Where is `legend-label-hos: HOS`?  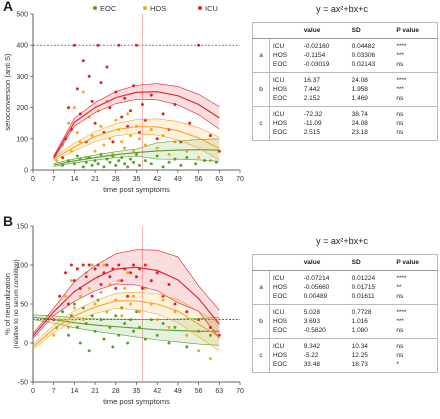 legend-label-hos: HOS is located at coordinates (158, 8).